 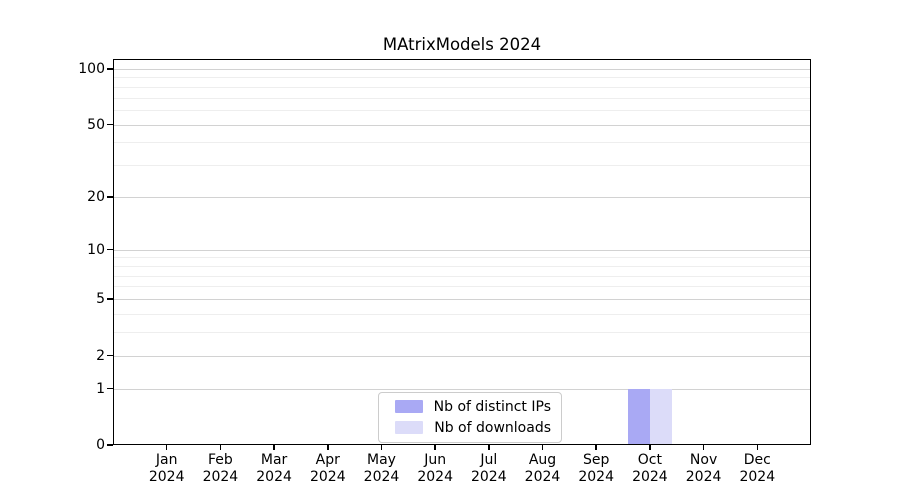 I want to click on y-tick-label: 2, so click(x=100, y=355).